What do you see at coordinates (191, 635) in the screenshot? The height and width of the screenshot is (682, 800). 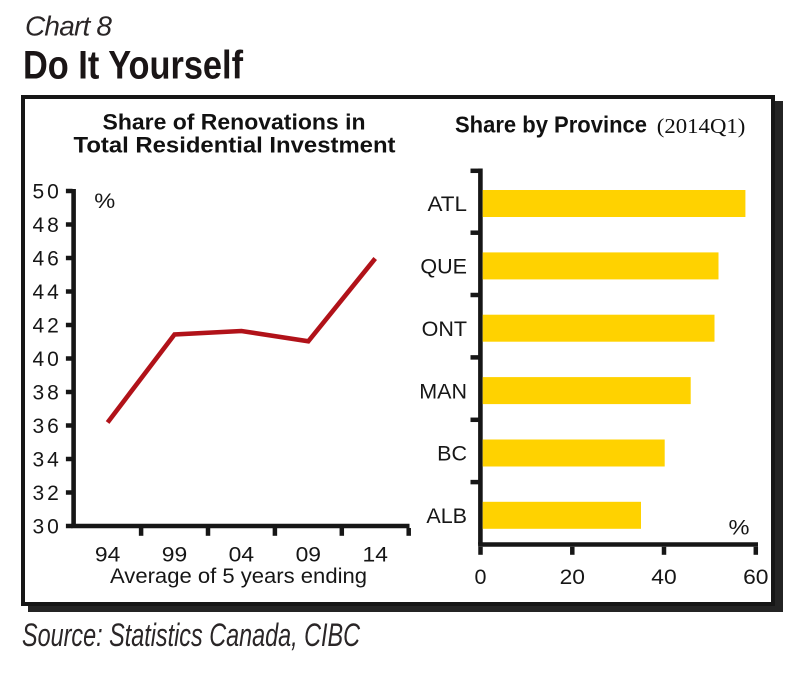 I see `svg-text:Source: Statistics Canada, CIB: Source: Statistics Canada, CIBC` at bounding box center [191, 635].